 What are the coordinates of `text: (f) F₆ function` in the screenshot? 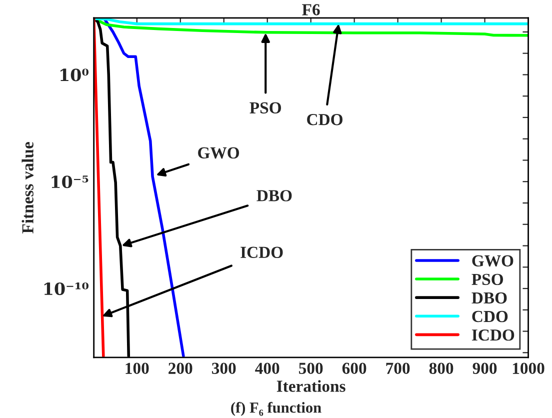 It's located at (276, 409).